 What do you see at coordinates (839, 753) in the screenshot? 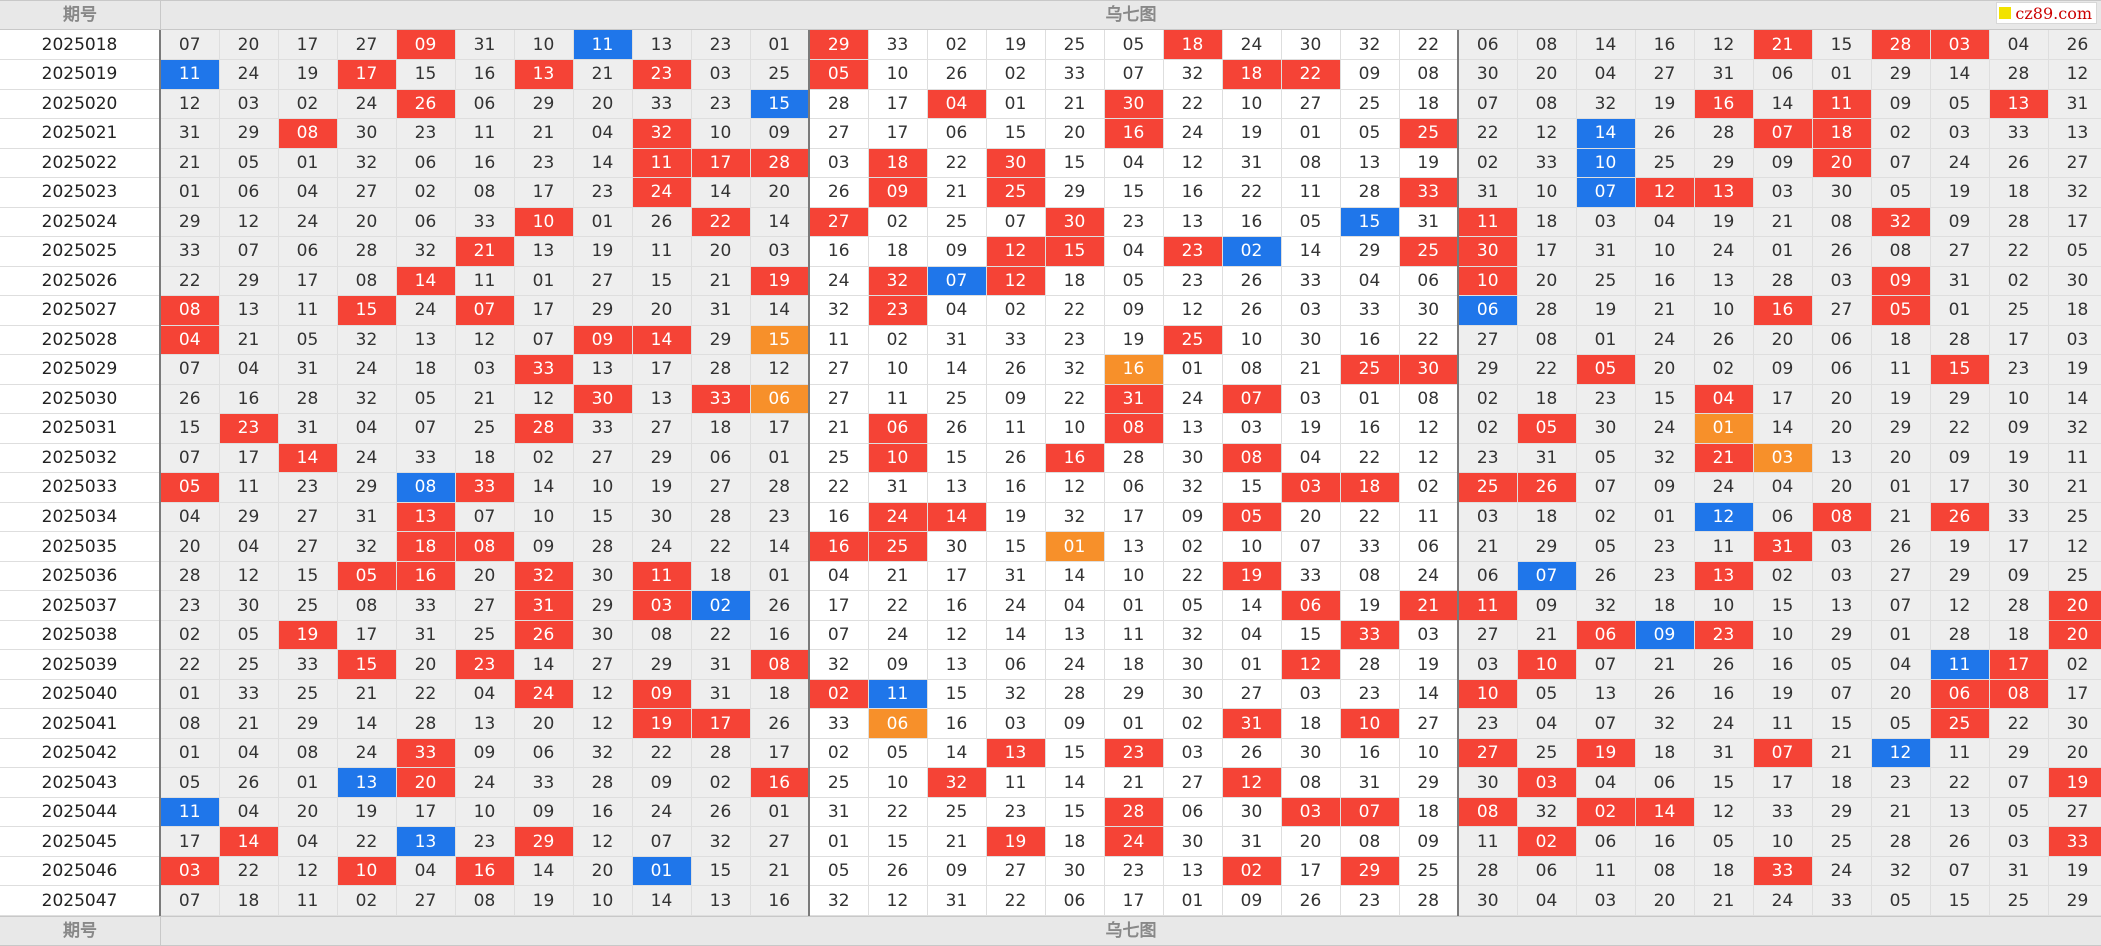
I see `number-cell: 02` at bounding box center [839, 753].